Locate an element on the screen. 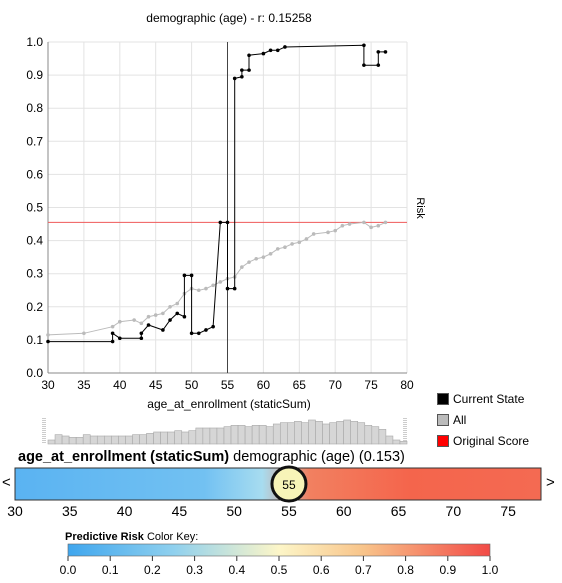 The width and height of the screenshot is (562, 583). x-tick-label: 75 is located at coordinates (371, 385).